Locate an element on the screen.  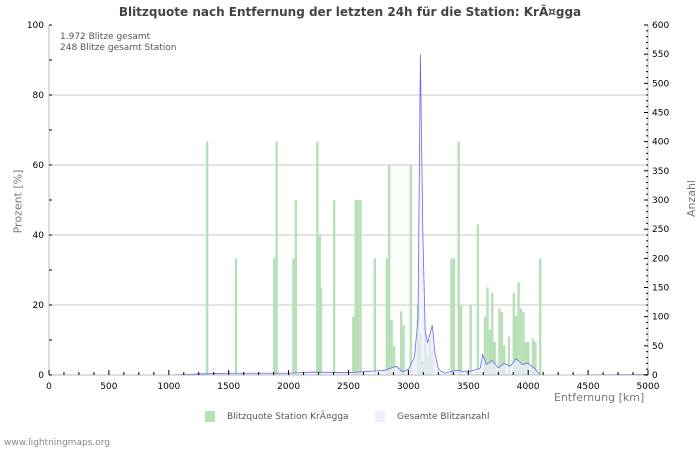
svg-text: 1500 is located at coordinates (228, 387).